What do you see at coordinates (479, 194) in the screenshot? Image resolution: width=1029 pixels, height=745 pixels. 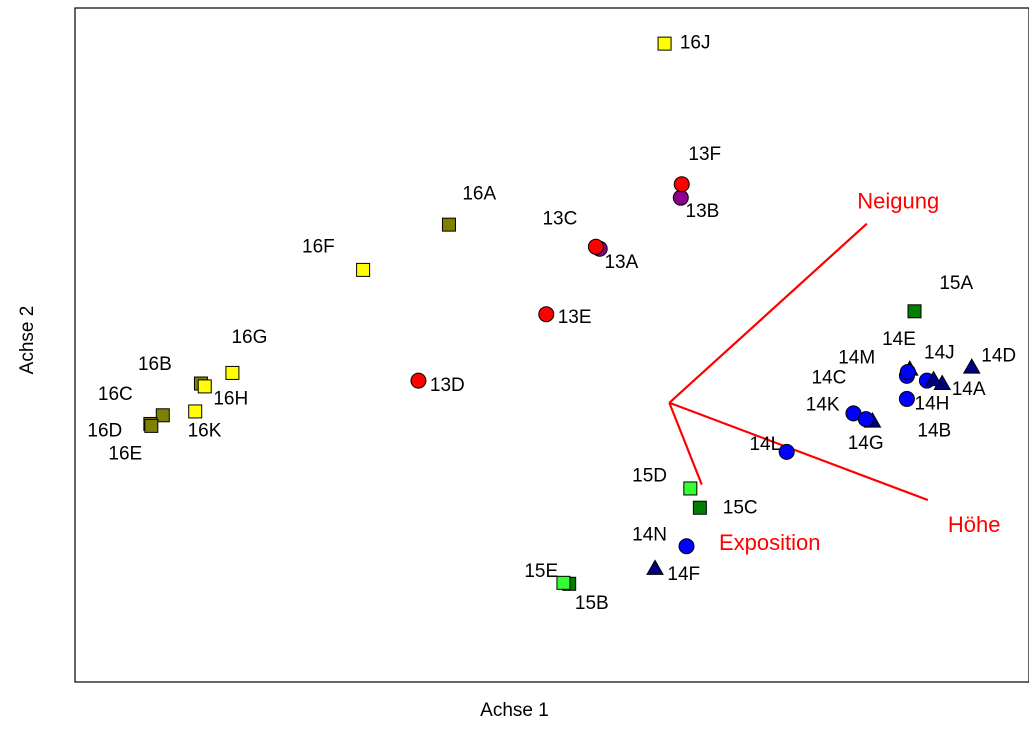 I see `label-16a: 16A` at bounding box center [479, 194].